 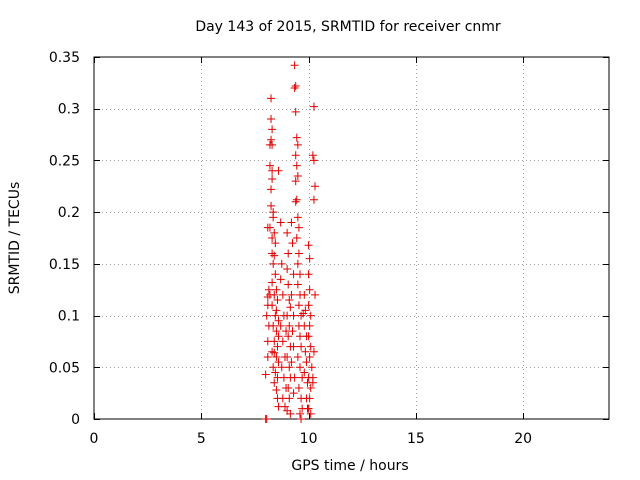 What do you see at coordinates (69, 317) in the screenshot?
I see `y-tick-label: 0.1` at bounding box center [69, 317].